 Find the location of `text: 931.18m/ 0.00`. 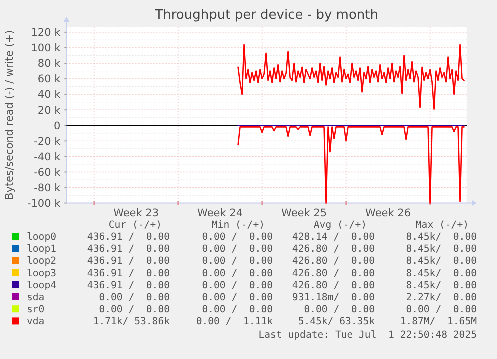

text: 931.18m/ 0.00 is located at coordinates (334, 298).